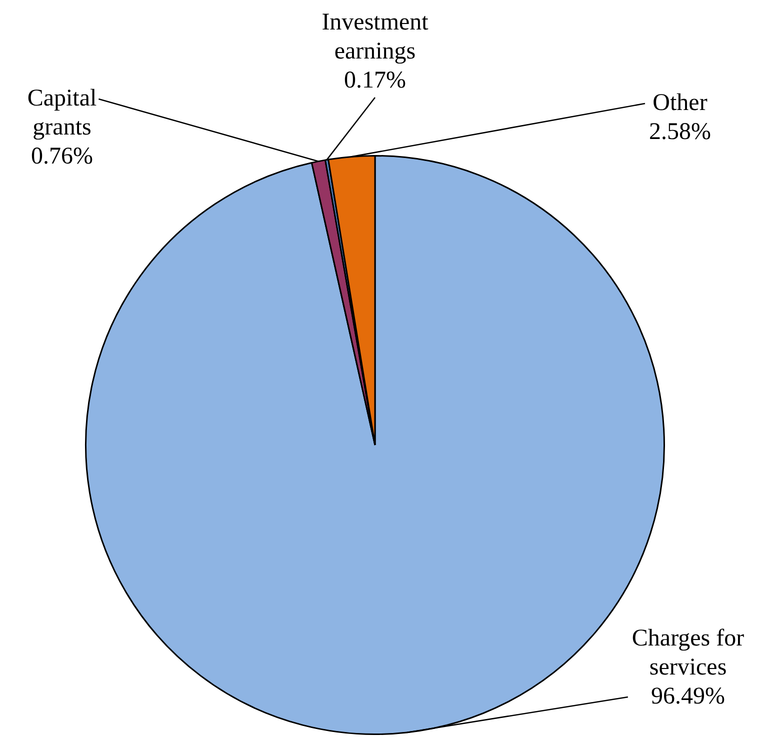 This screenshot has width=769, height=737. What do you see at coordinates (375, 36) in the screenshot?
I see `slice-label: Investment earnings` at bounding box center [375, 36].